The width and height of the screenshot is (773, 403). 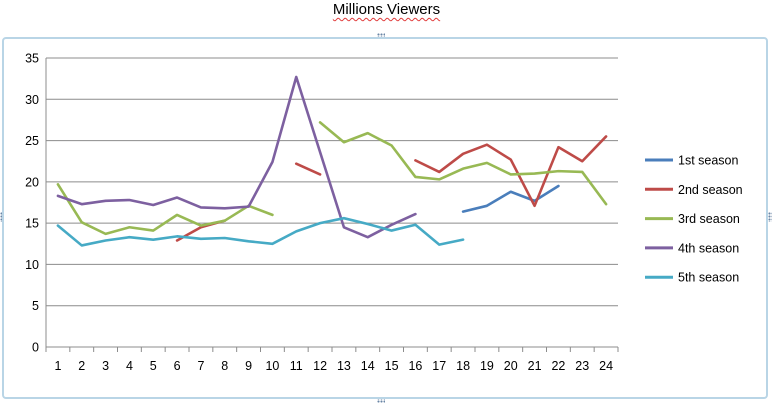 What do you see at coordinates (535, 366) in the screenshot?
I see `x-tick-label: 21` at bounding box center [535, 366].